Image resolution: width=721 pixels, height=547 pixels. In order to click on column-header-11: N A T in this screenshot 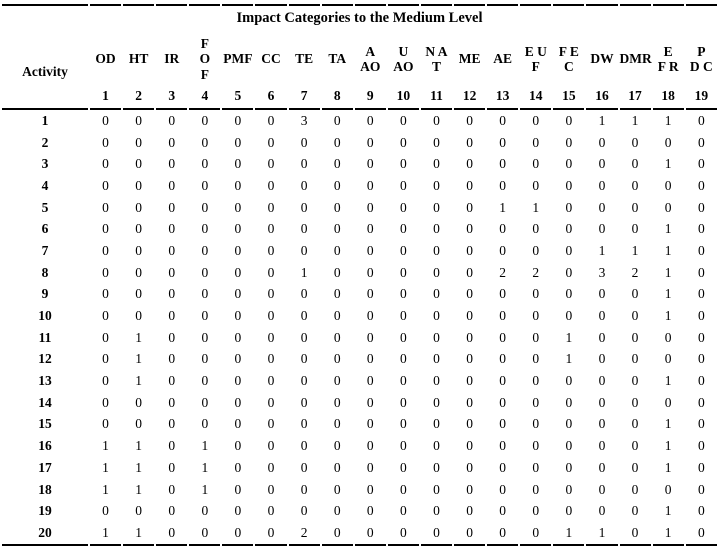, I will do `click(436, 58)`.